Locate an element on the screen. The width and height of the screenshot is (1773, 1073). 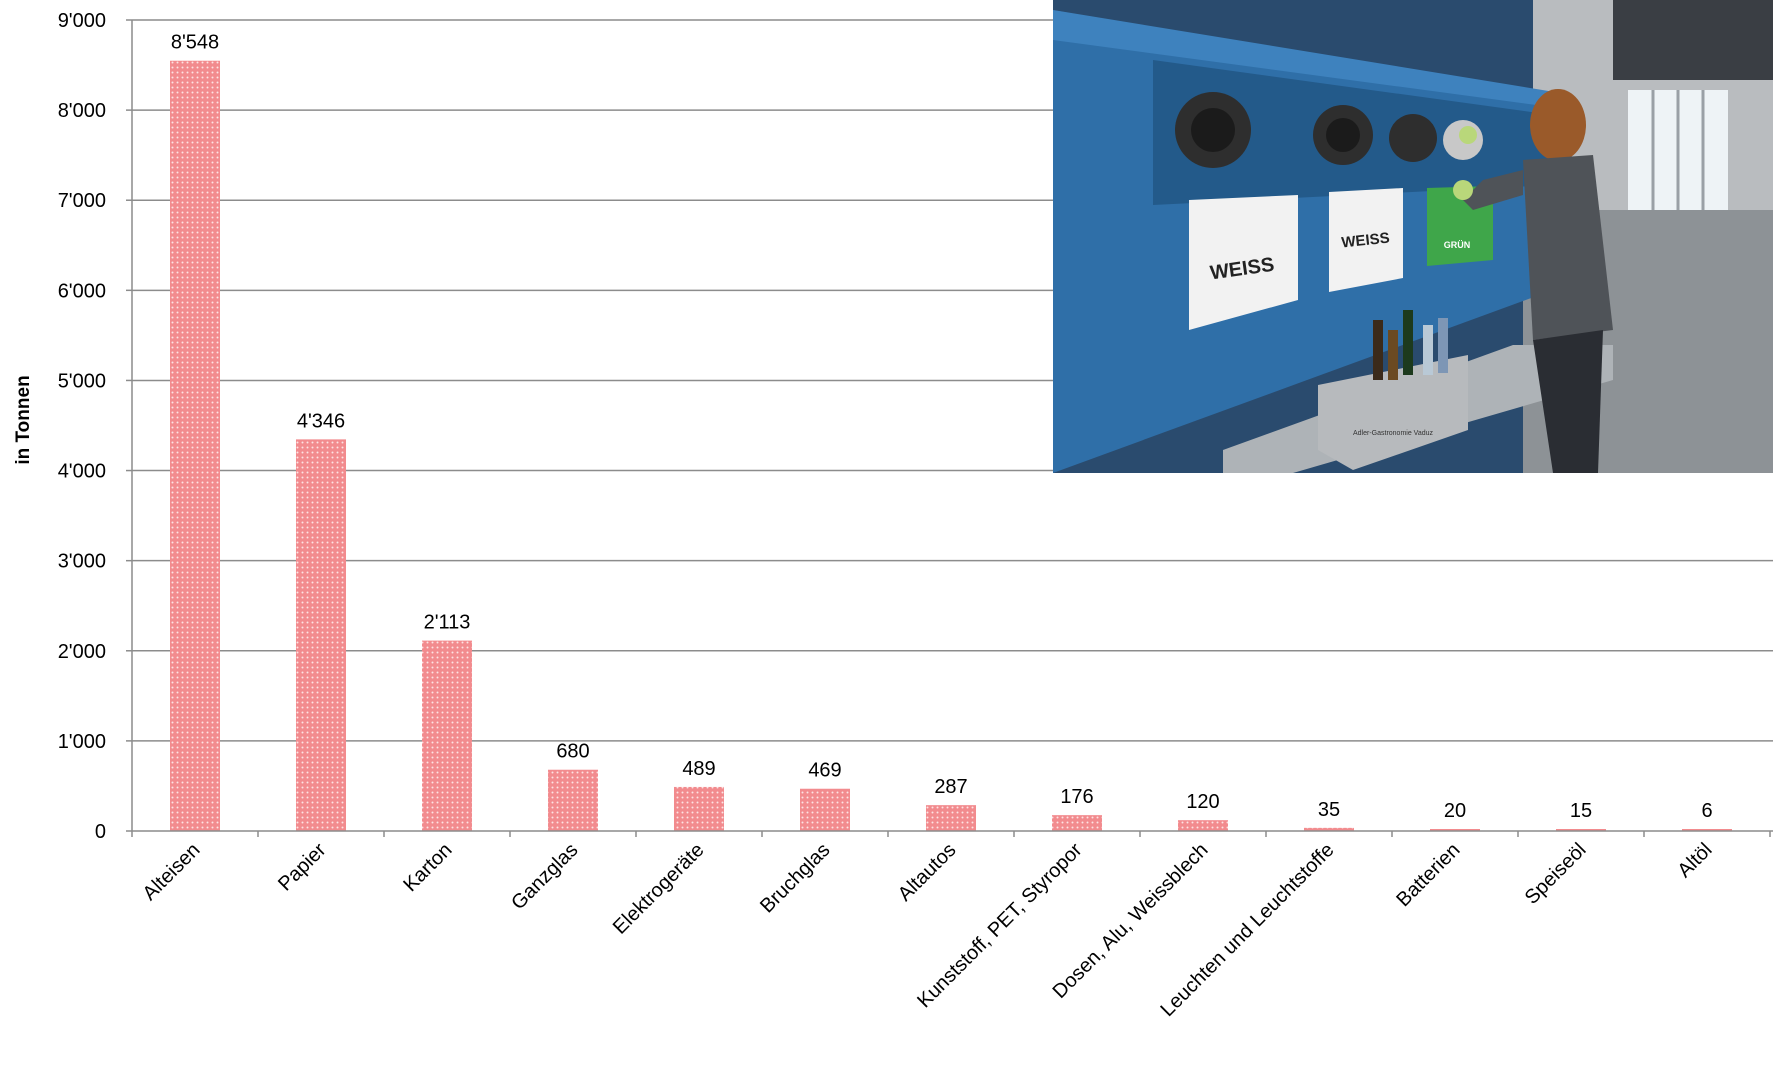
data-label: 176 is located at coordinates (1076, 797).